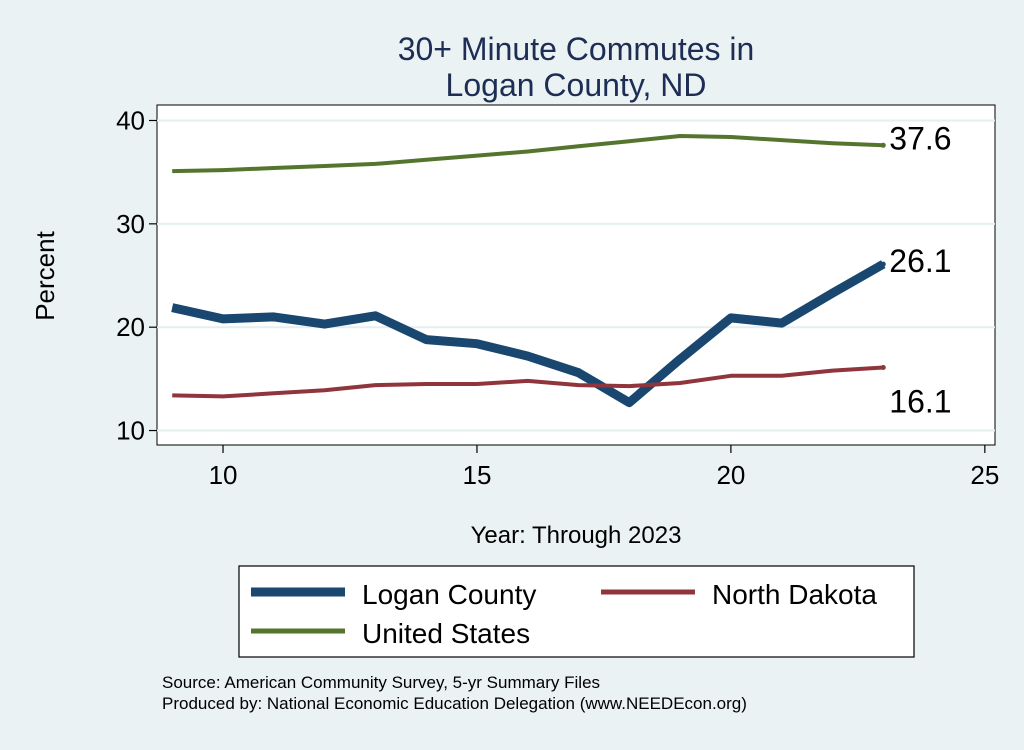  I want to click on series-line-north-dakota, so click(528, 382).